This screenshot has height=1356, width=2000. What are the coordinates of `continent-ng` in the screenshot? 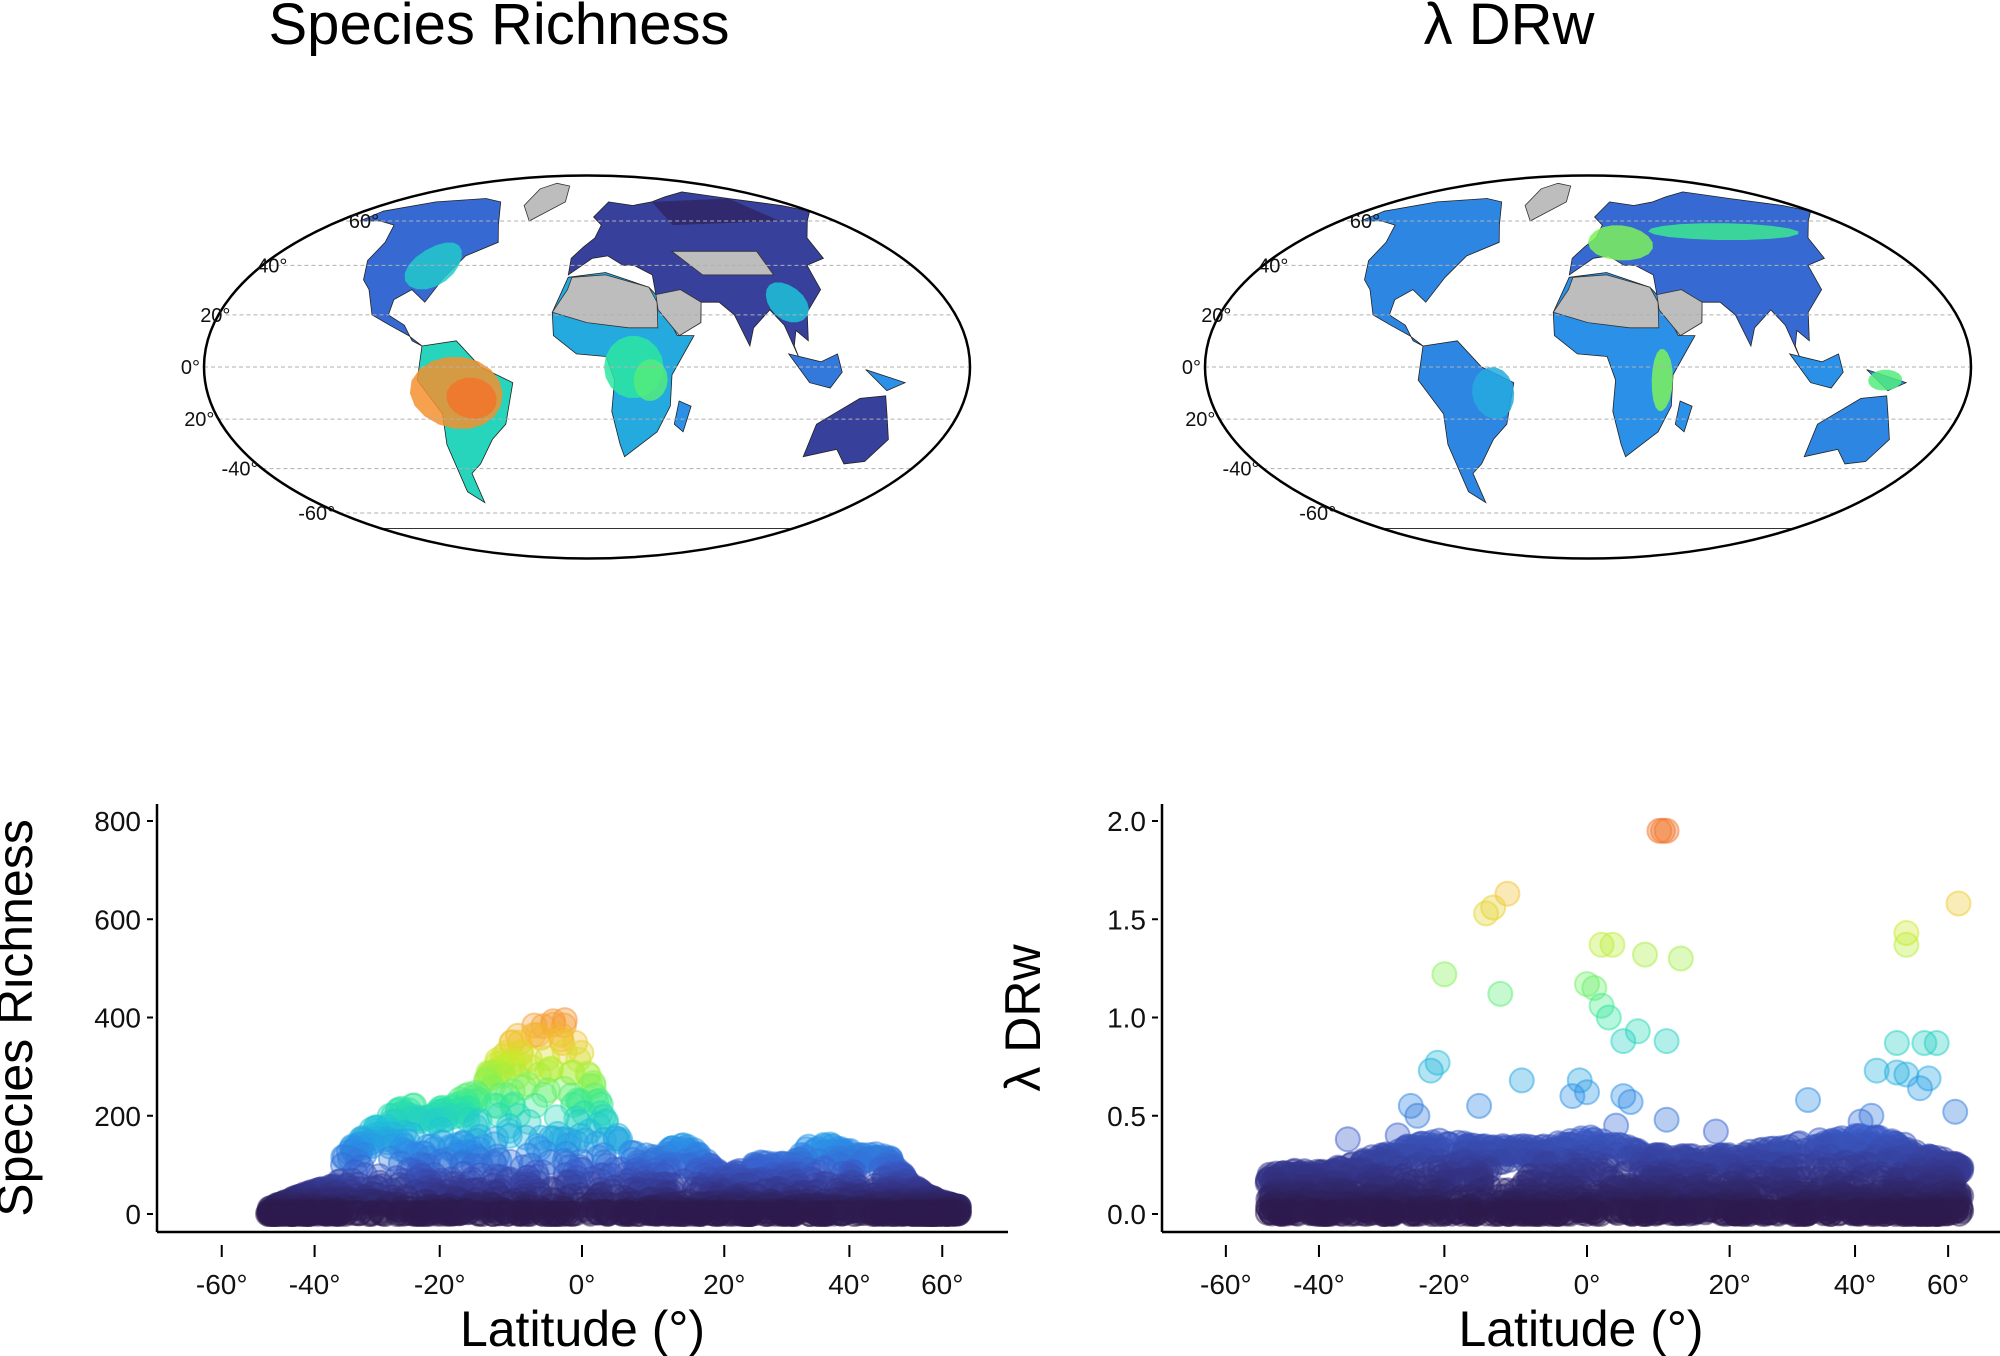 It's located at (886, 380).